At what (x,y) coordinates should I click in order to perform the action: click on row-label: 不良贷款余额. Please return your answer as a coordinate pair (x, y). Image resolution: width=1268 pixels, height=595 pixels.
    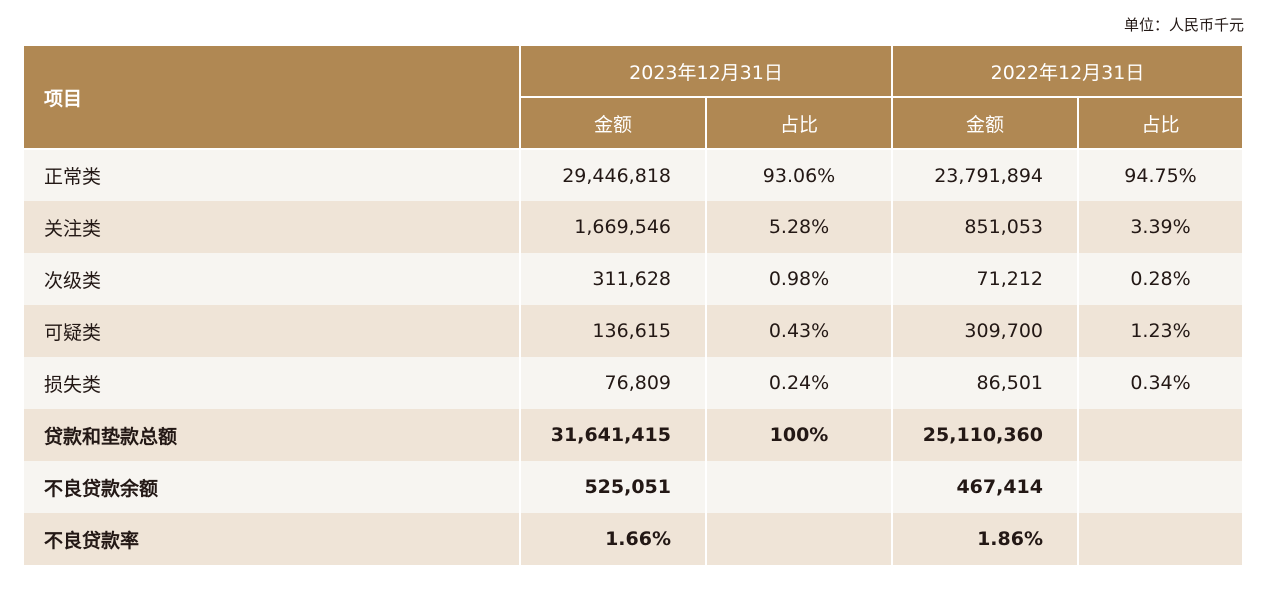
    Looking at the image, I should click on (272, 487).